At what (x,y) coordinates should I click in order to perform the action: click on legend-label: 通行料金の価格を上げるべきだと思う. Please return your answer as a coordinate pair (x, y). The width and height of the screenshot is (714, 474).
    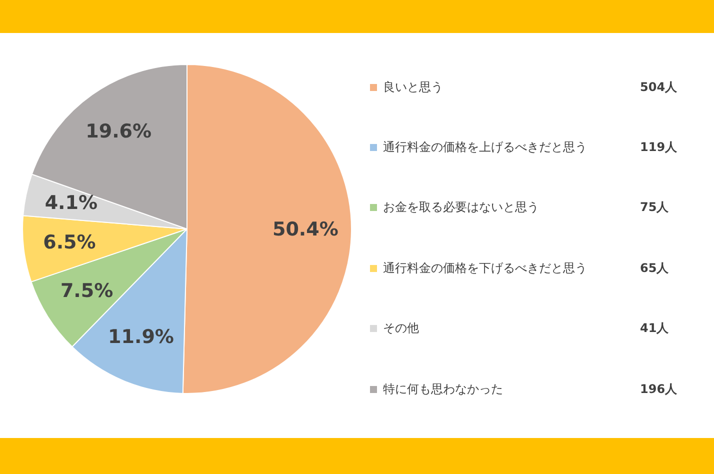
    Looking at the image, I should click on (485, 147).